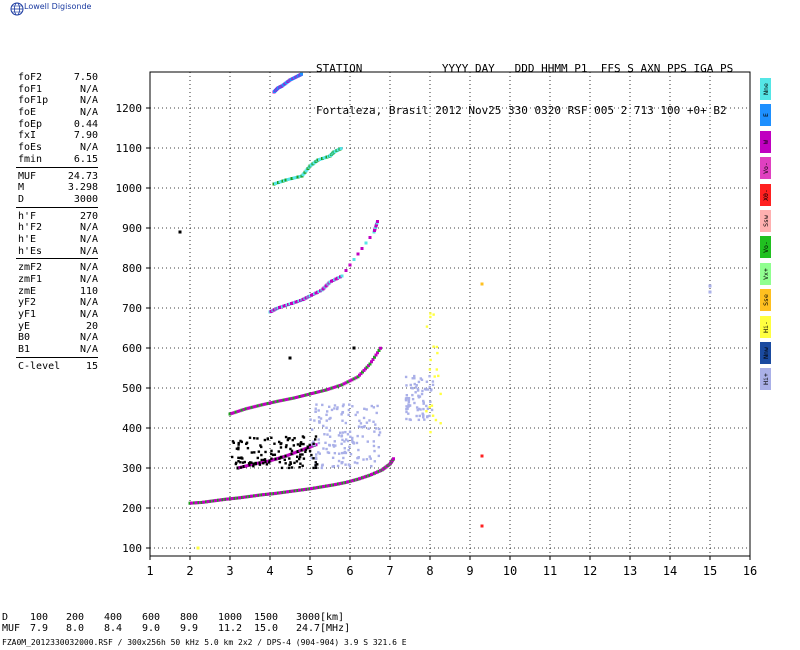  I want to click on param-name: h'F2, so click(30, 228).